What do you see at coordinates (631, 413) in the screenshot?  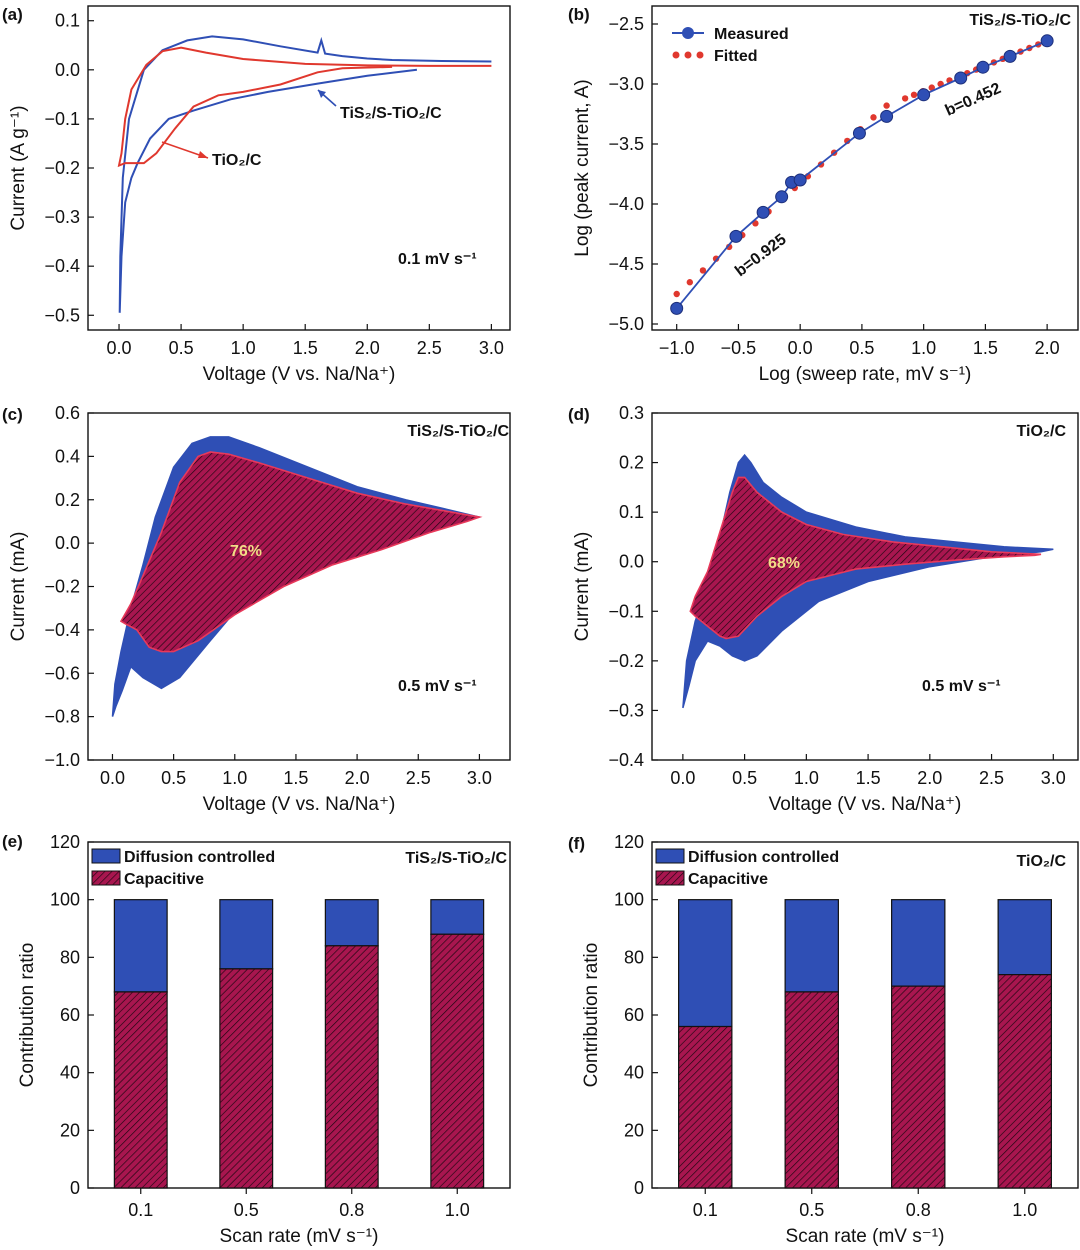 I see `y-tick-label: 0.3` at bounding box center [631, 413].